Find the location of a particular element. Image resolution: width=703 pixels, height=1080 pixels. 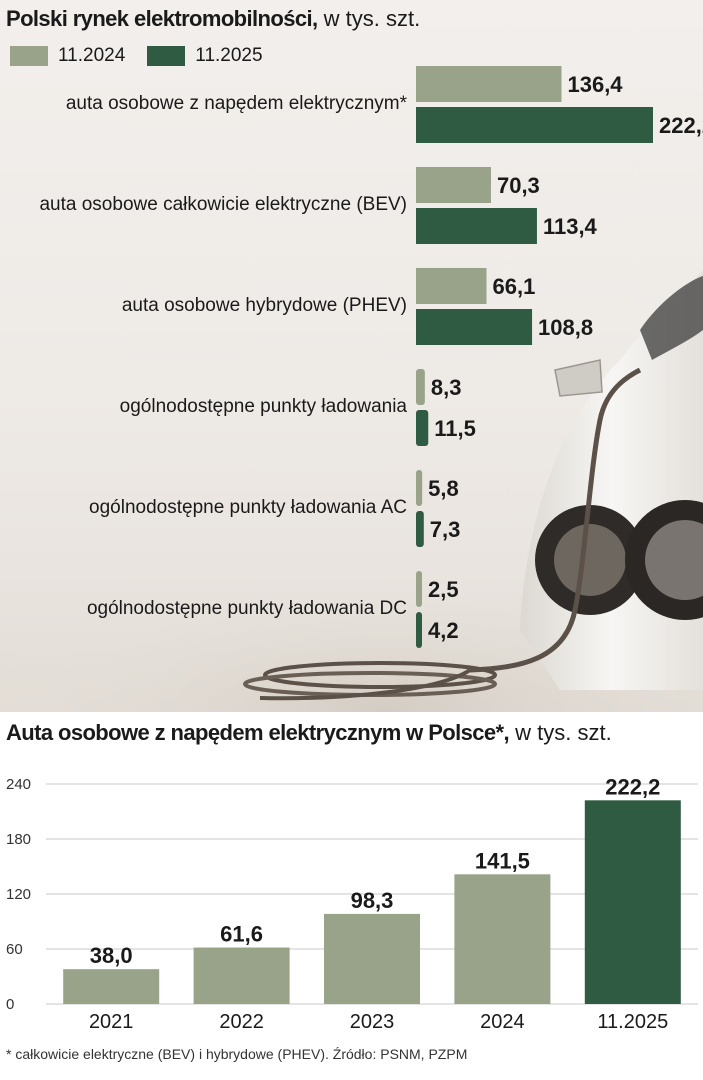

column-value-label: 98,3 is located at coordinates (372, 900).